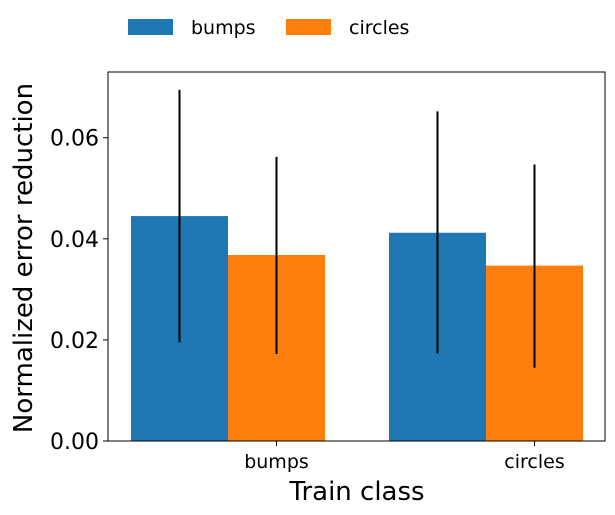 This screenshot has width=615, height=515. What do you see at coordinates (268, 28) in the screenshot?
I see `legend: bumps circles` at bounding box center [268, 28].